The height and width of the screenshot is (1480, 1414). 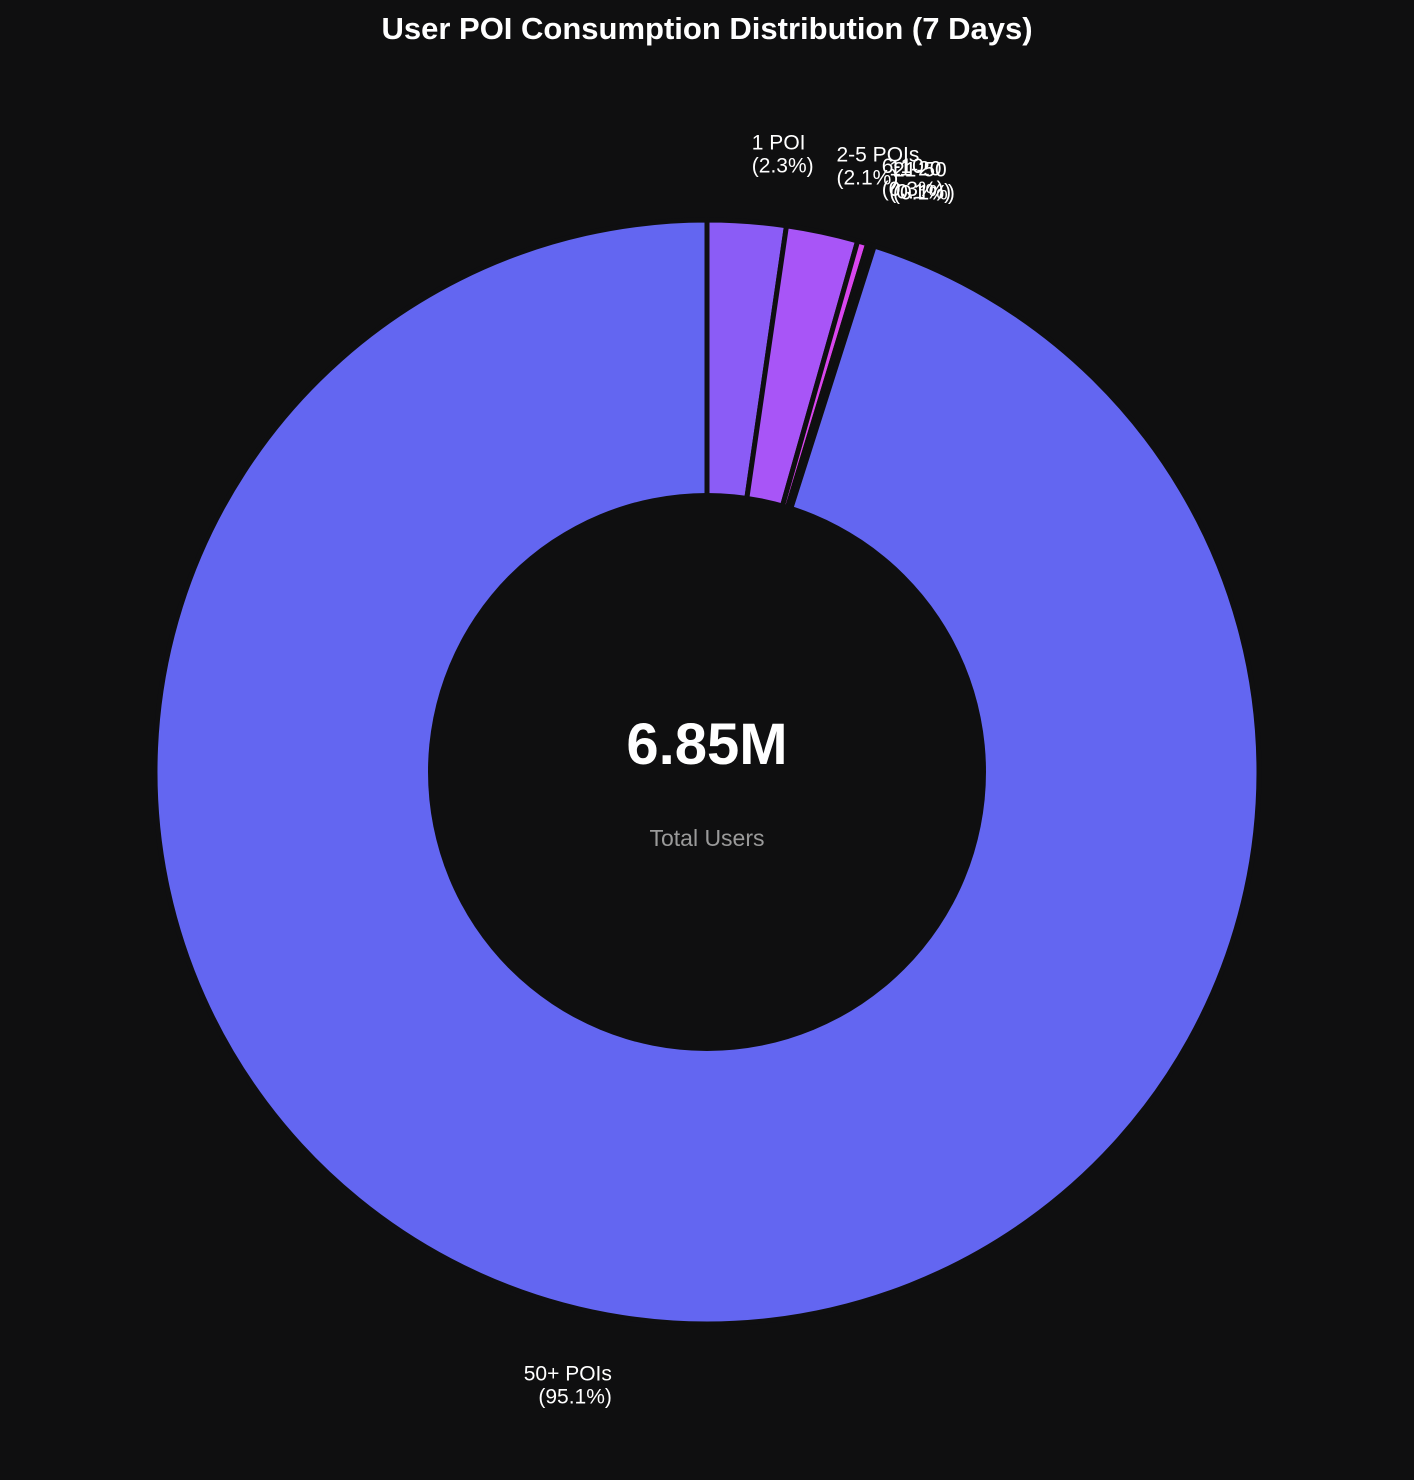 What do you see at coordinates (878, 155) in the screenshot?
I see `slice-label-name: 2-5 POIs` at bounding box center [878, 155].